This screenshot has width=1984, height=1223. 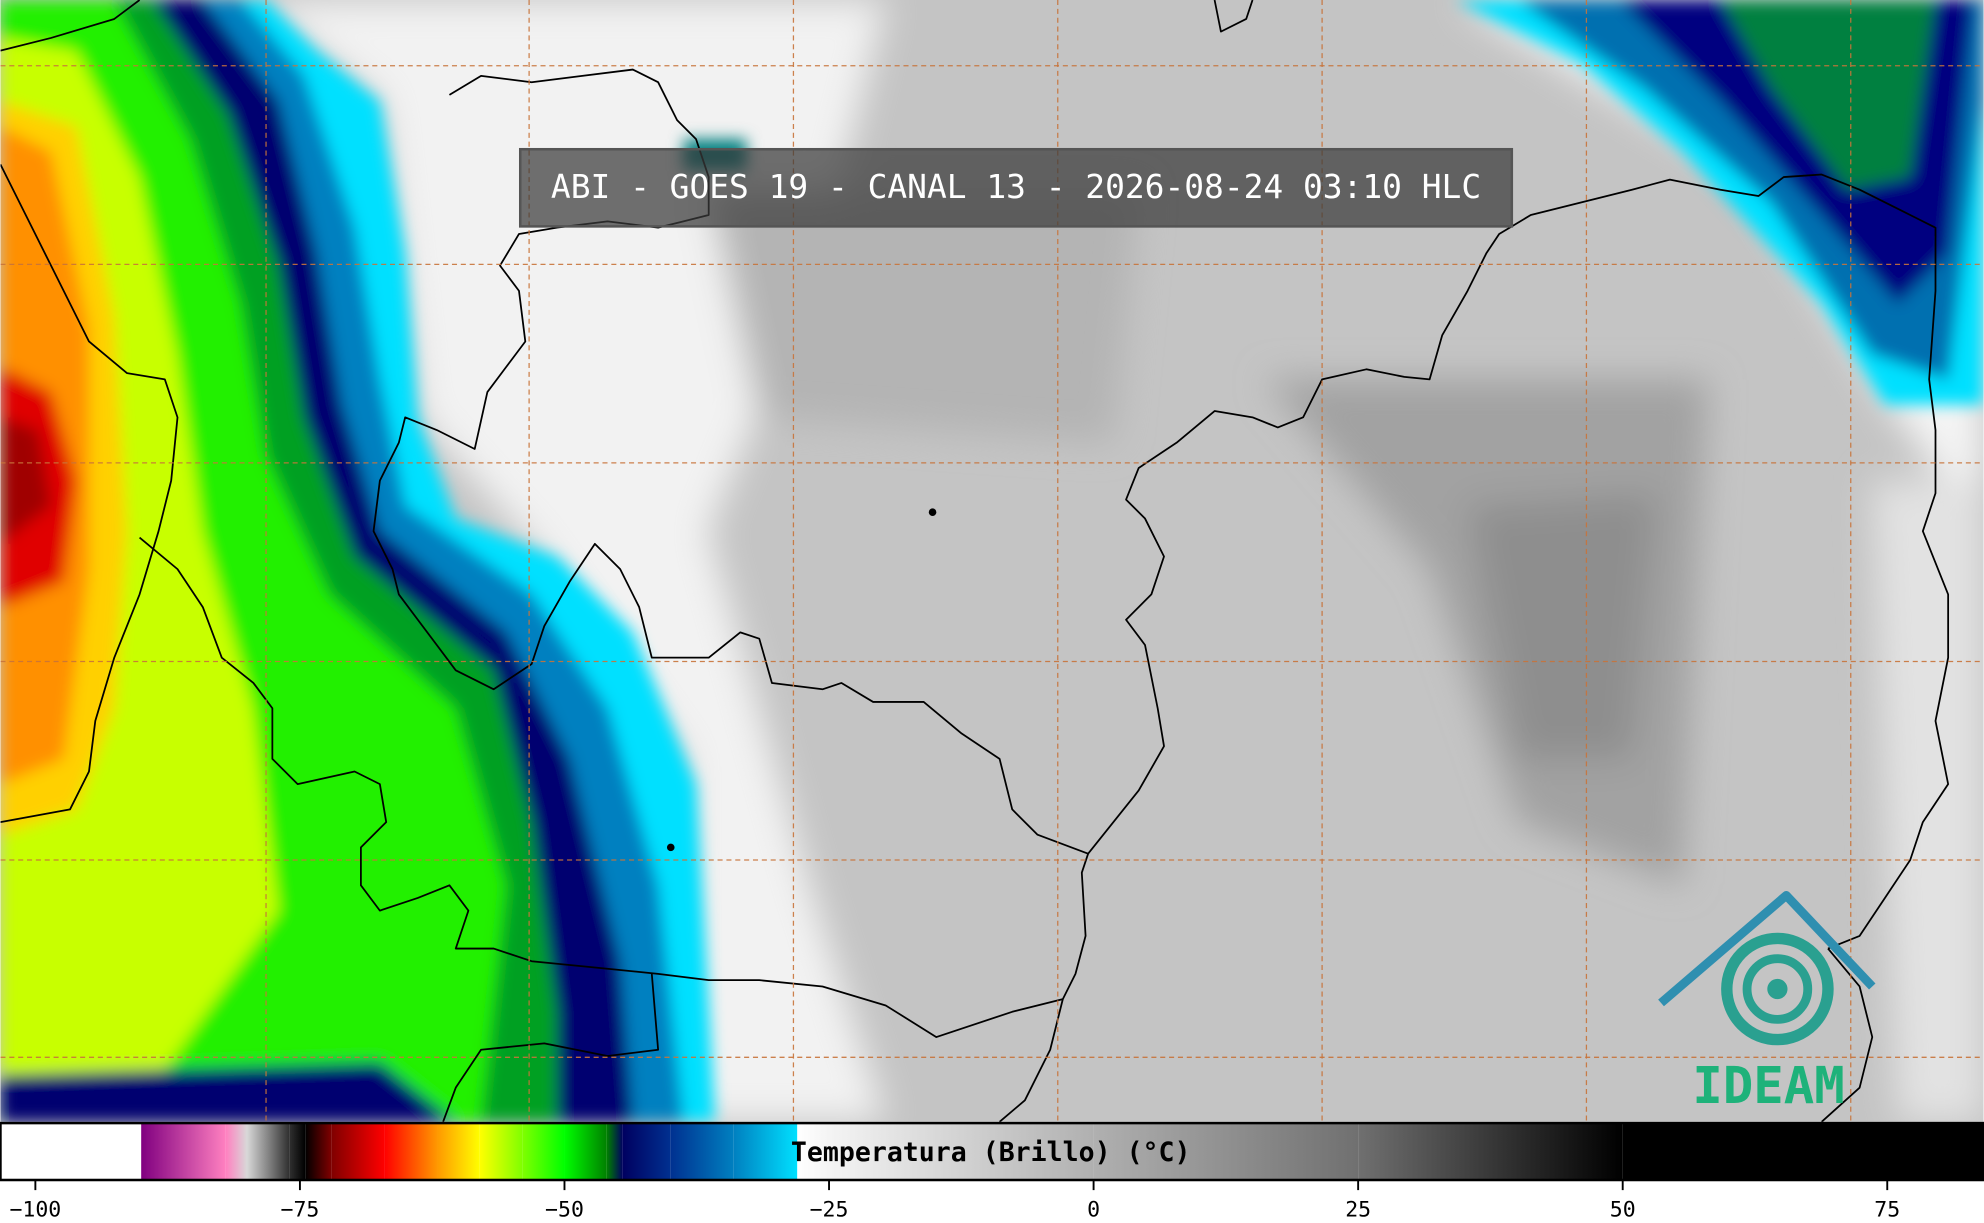 I want to click on x-tick-label: 0, so click(x=1093, y=1209).